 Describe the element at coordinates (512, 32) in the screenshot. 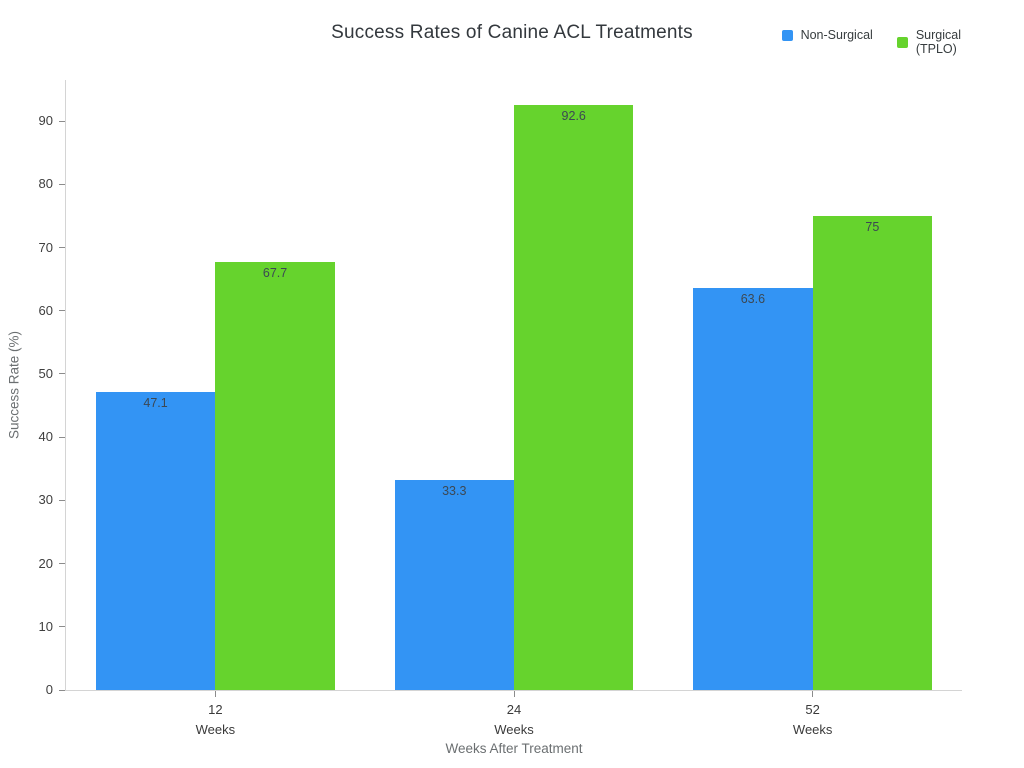

I see `chart-title: Success Rates of Canine ACL Treatments` at that location.